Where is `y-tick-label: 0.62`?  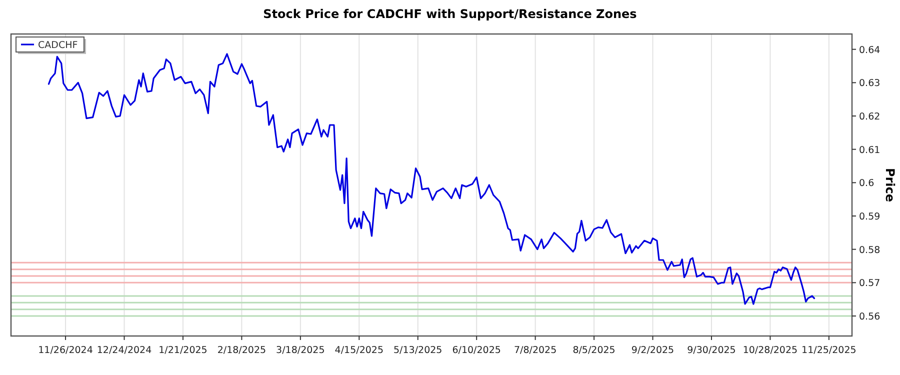 y-tick-label: 0.62 is located at coordinates (869, 117).